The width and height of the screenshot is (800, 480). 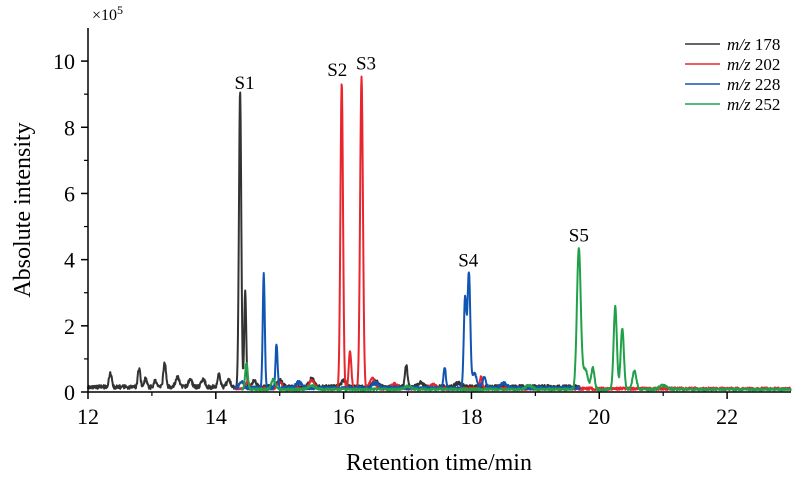 I want to click on y-tick-label: 10, so click(x=64, y=61).